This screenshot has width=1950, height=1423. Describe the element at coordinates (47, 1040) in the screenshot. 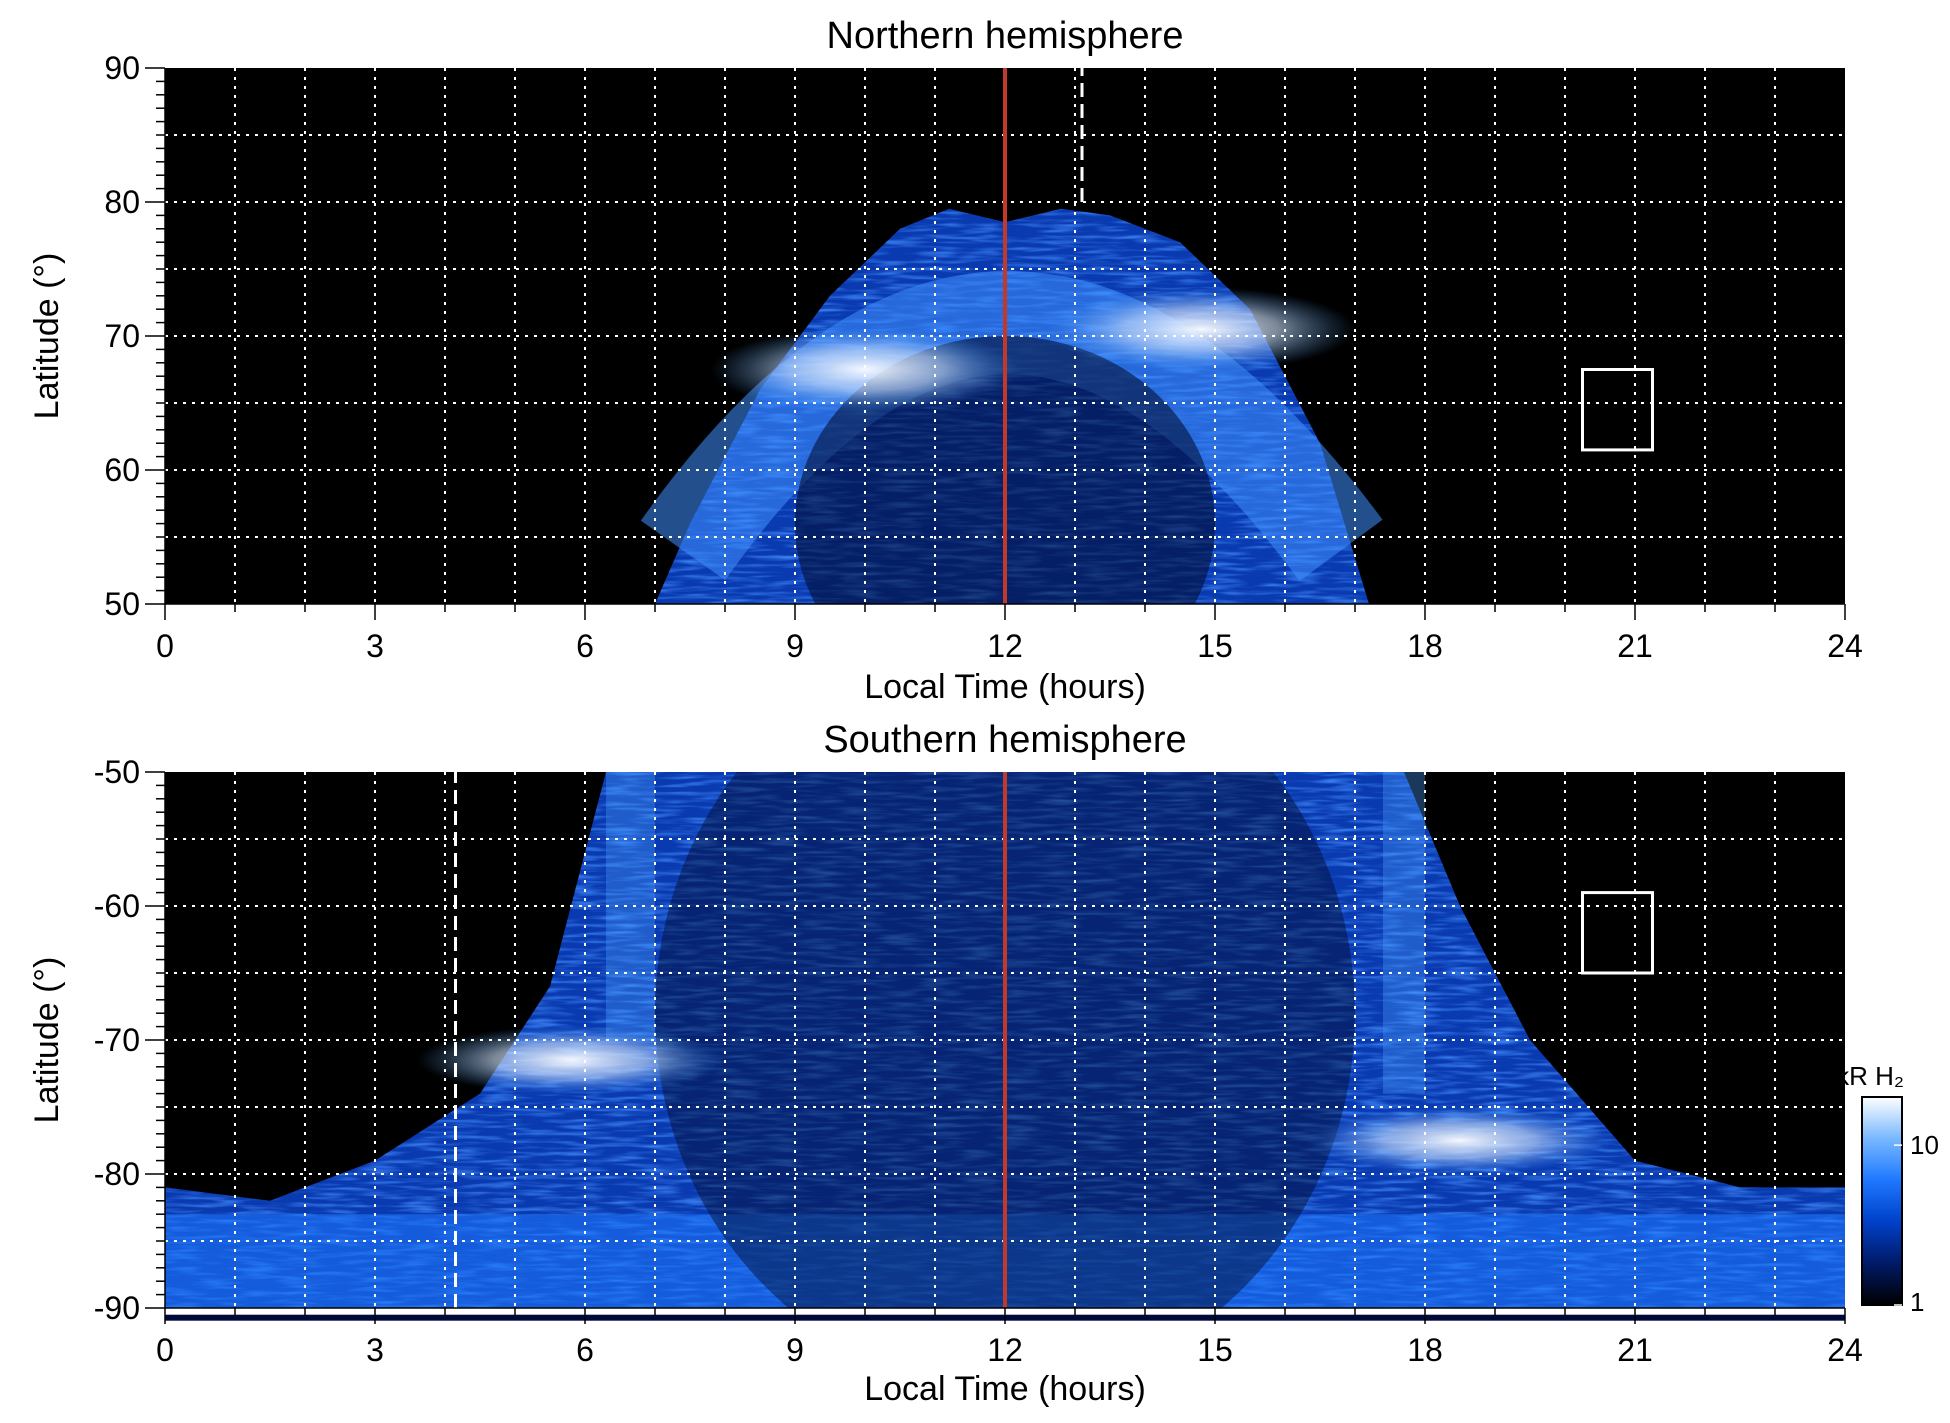

I see `southern-y-axis-label: Latitude (°)` at that location.